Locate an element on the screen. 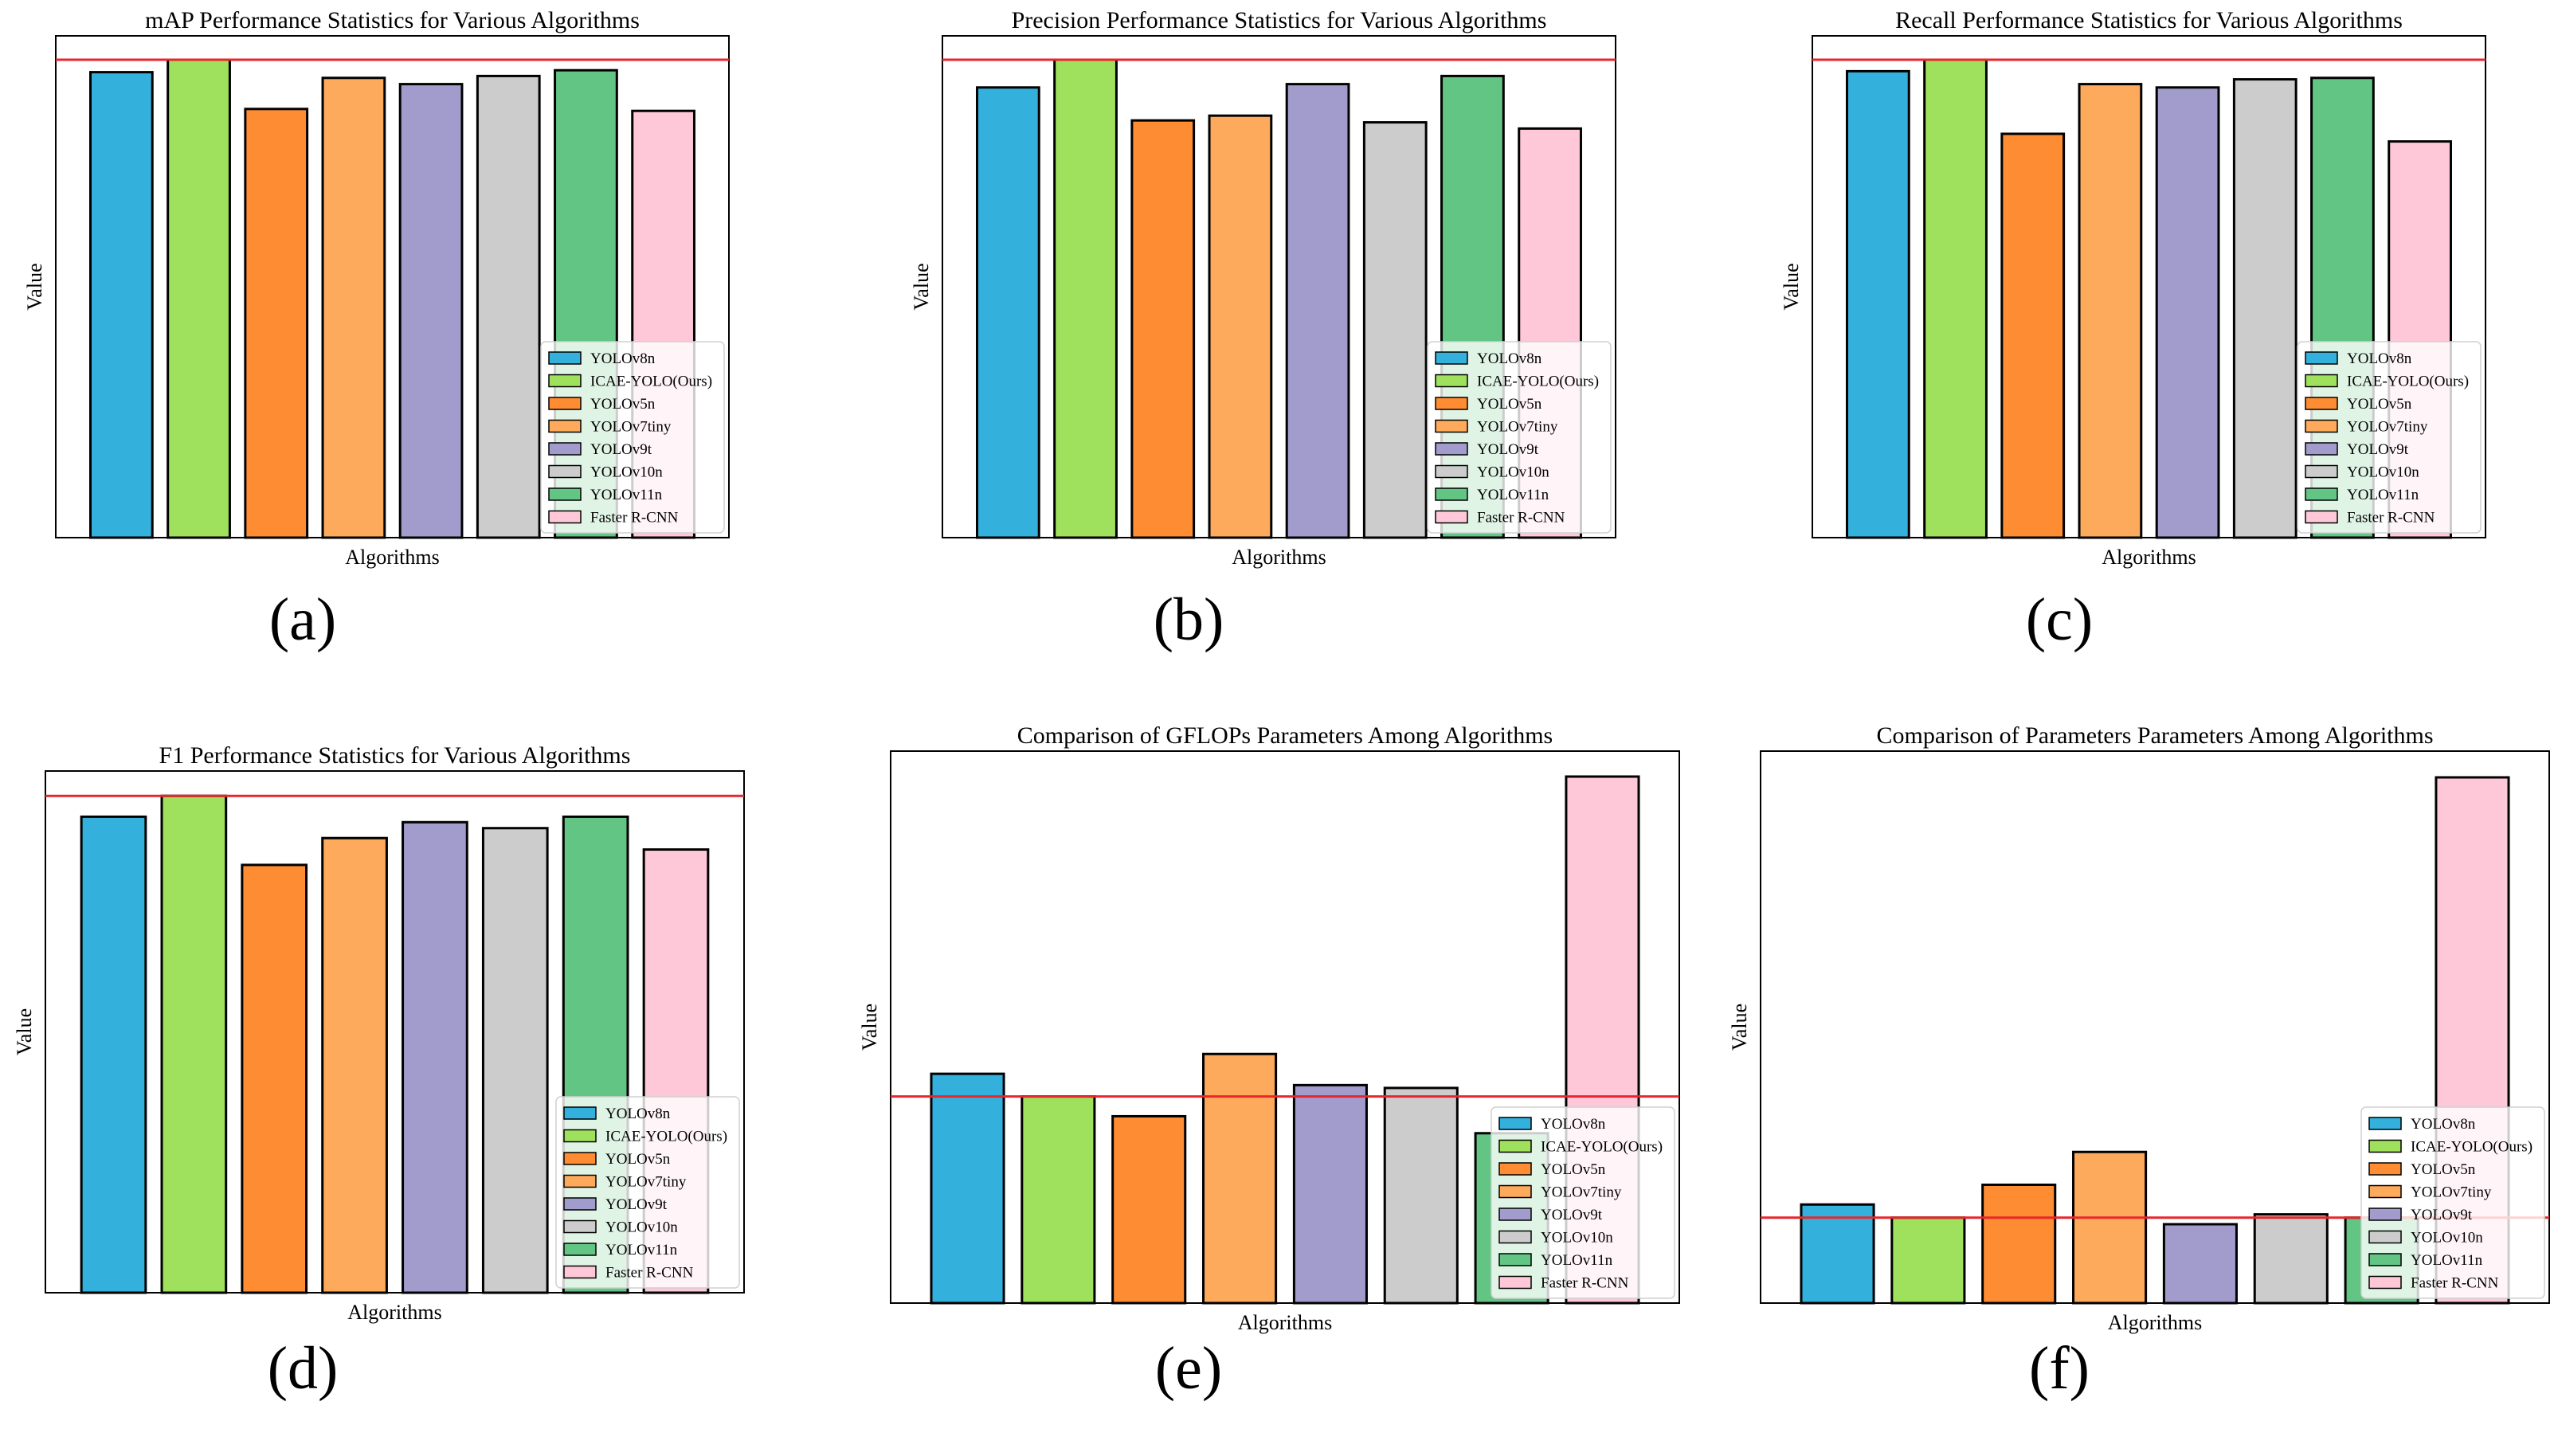  plot-frame is located at coordinates (1279, 286).